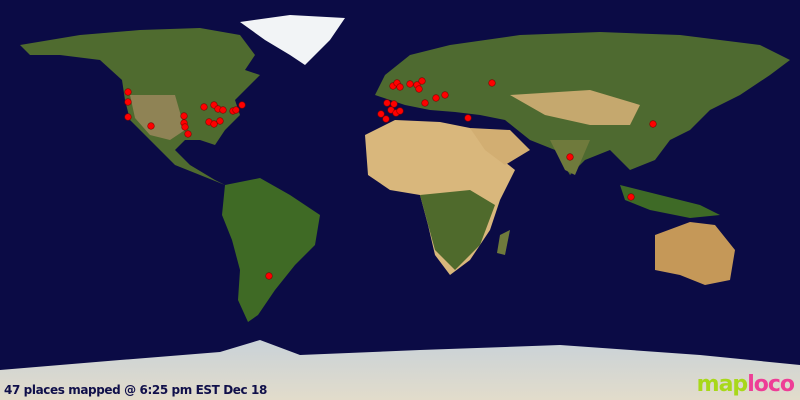 This screenshot has width=800, height=400. I want to click on maploco-logo: maploco, so click(745, 384).